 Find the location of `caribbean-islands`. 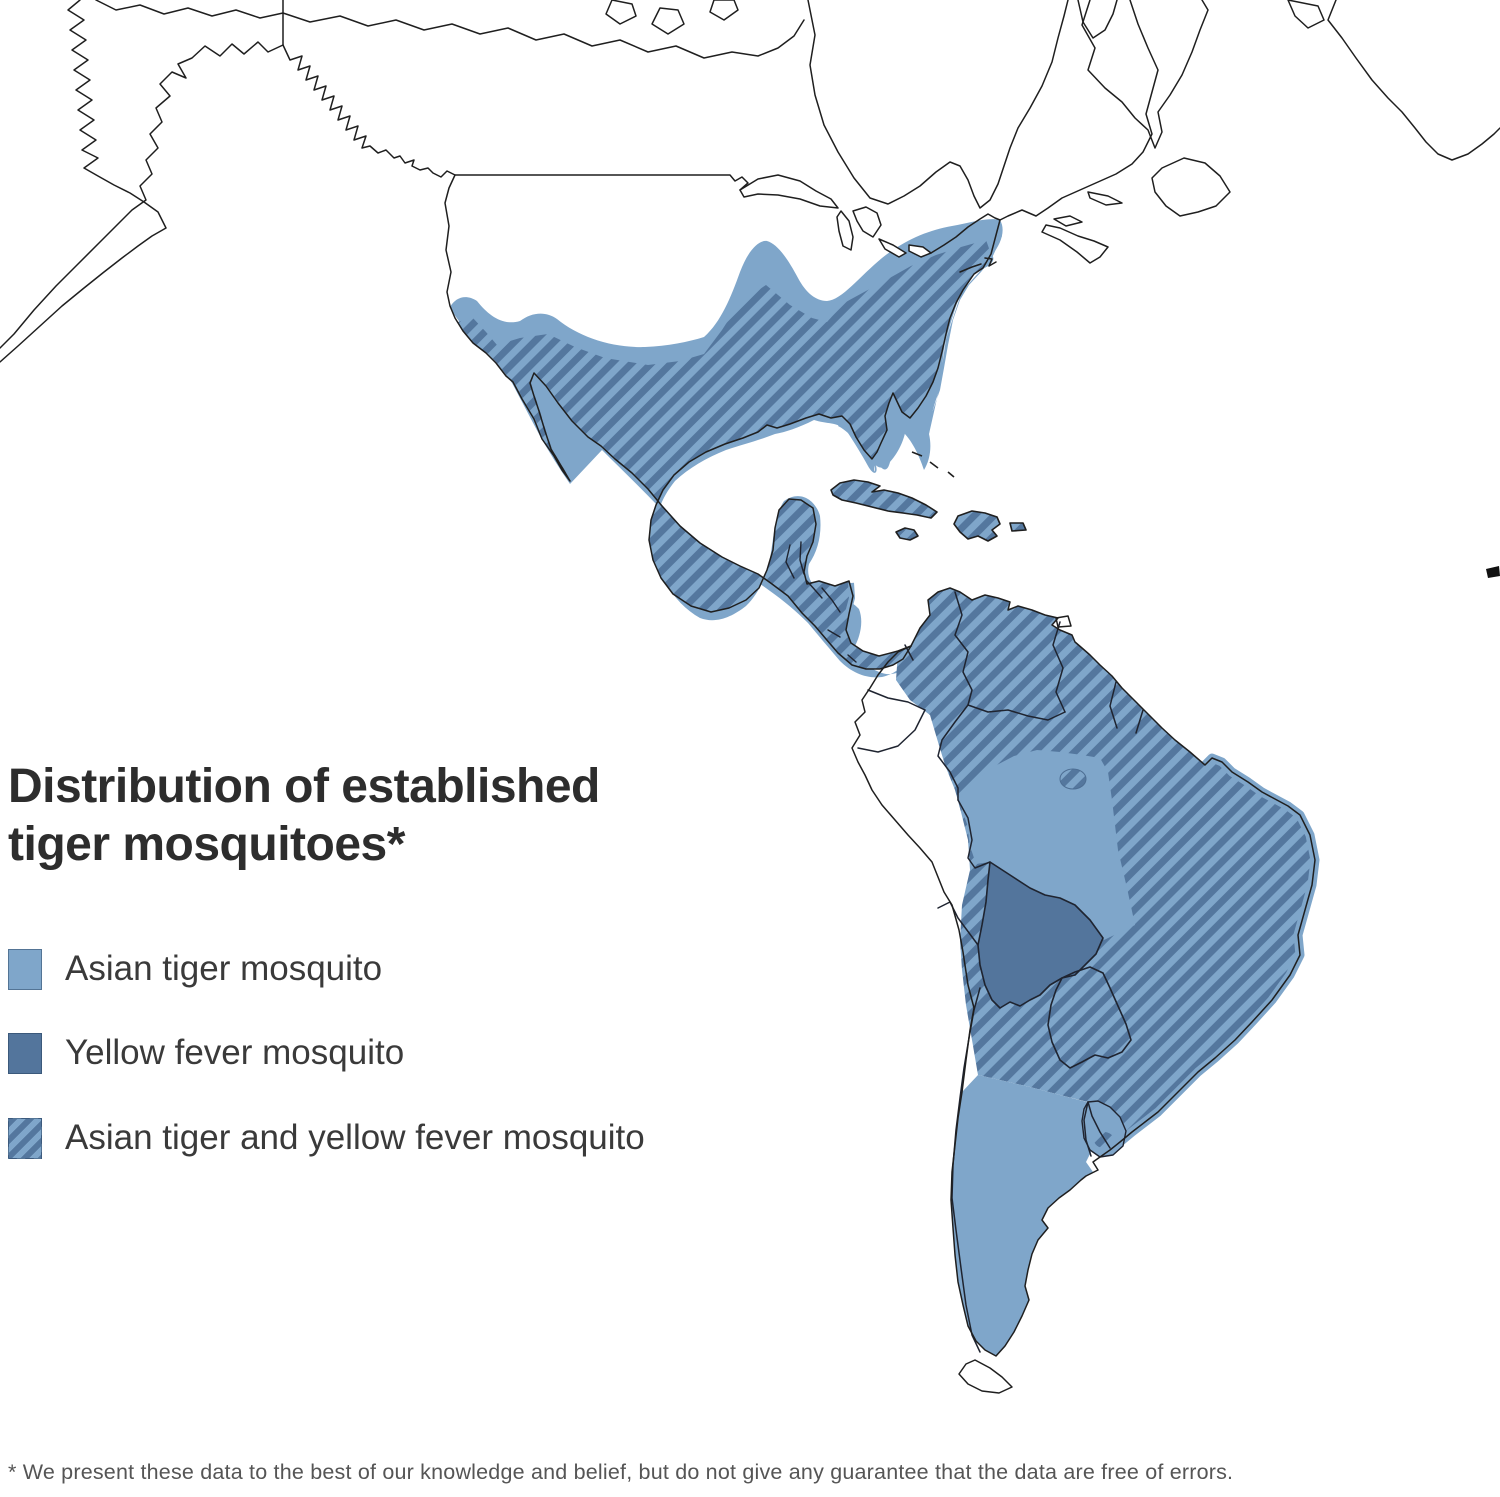

caribbean-islands is located at coordinates (928, 510).